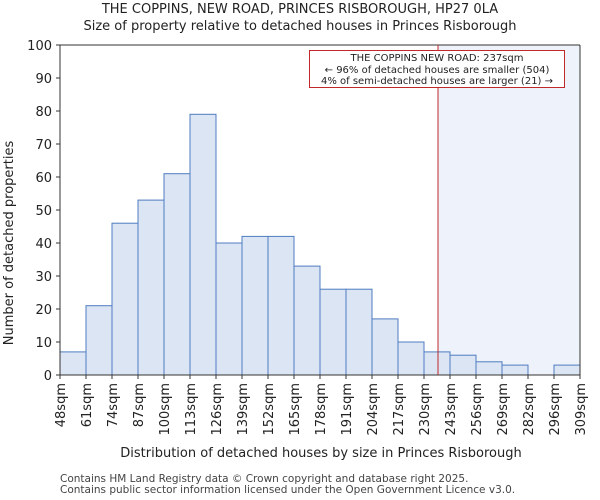  Describe the element at coordinates (503, 409) in the screenshot. I see `x-tick-label: 269sqm` at that location.